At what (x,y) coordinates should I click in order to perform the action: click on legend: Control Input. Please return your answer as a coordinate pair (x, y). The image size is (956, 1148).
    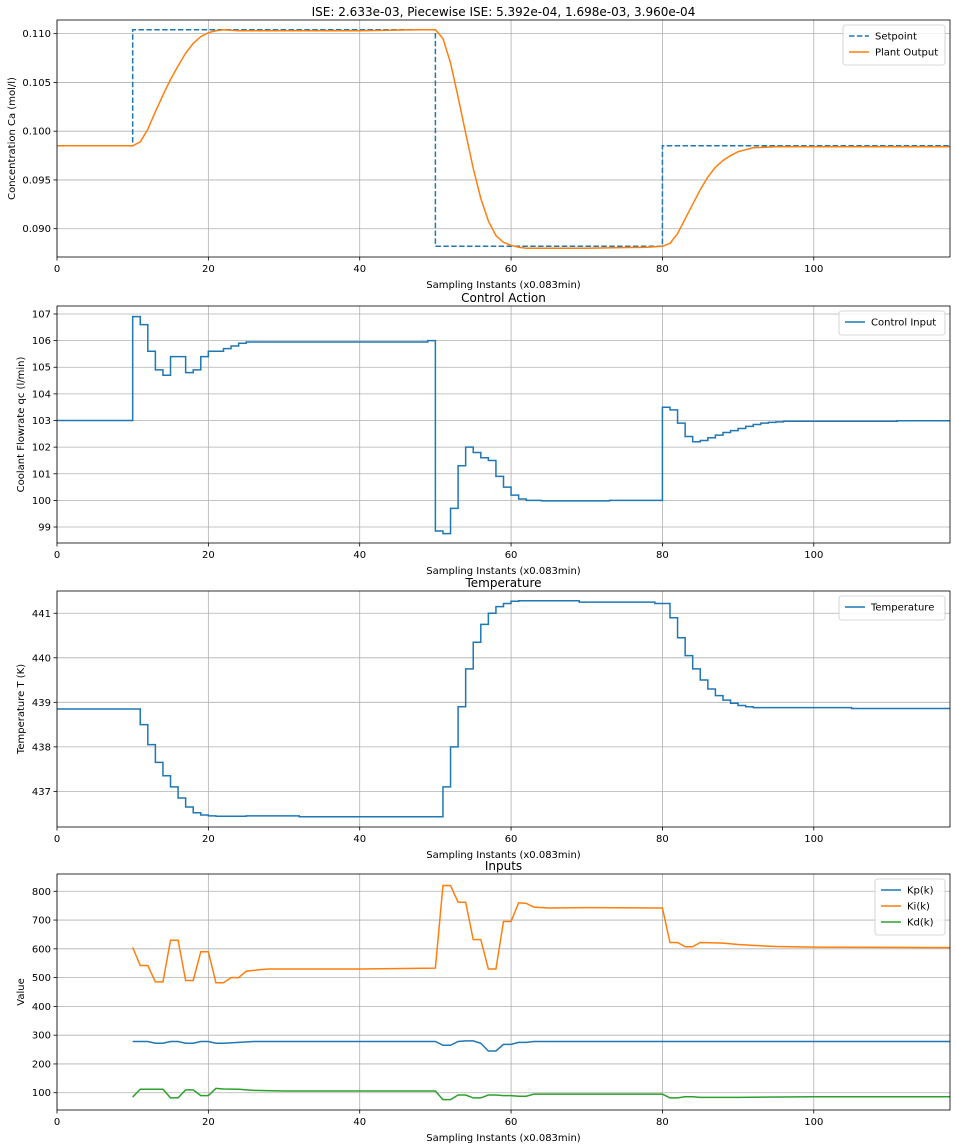
    Looking at the image, I should click on (892, 323).